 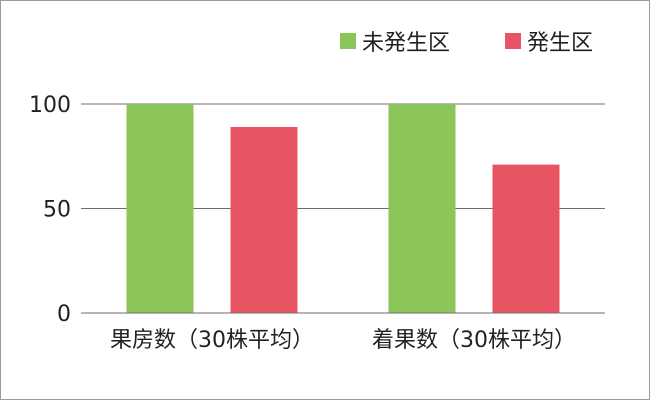 I want to click on legend-label: 発生区, so click(x=560, y=43).